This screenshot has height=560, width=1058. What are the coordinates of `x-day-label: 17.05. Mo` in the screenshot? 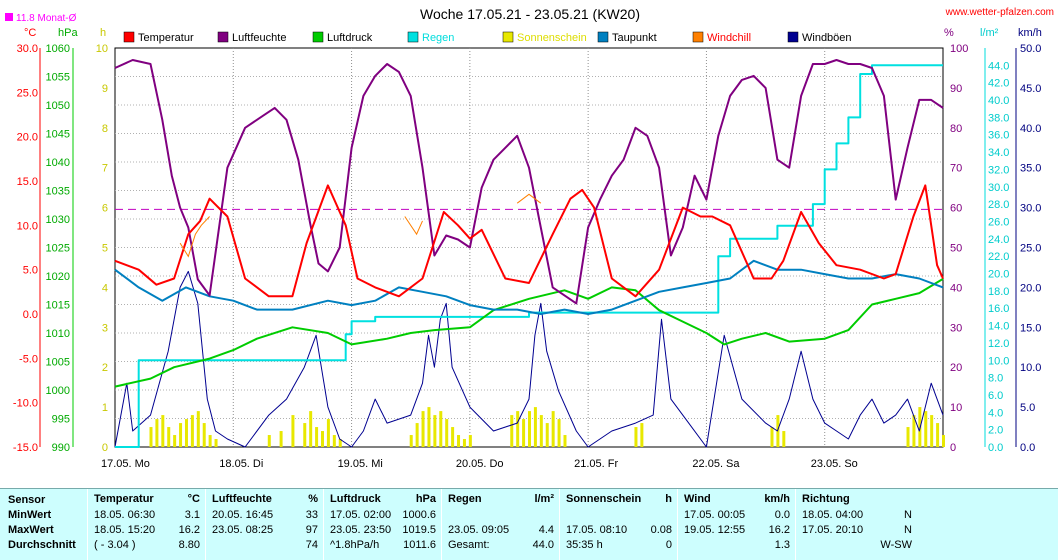 It's located at (125, 464).